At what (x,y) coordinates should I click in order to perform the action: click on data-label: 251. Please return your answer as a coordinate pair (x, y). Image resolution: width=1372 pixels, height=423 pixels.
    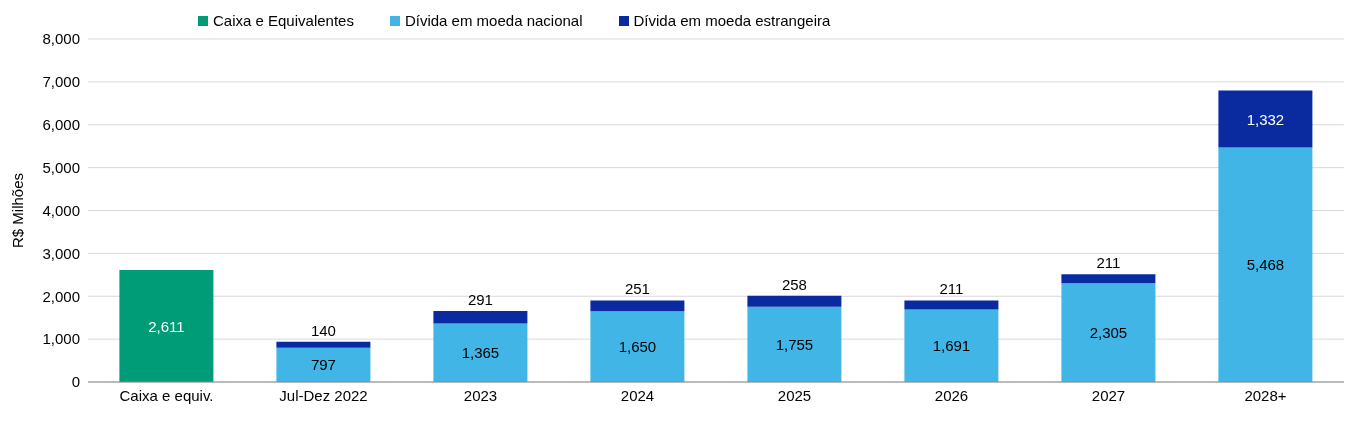
    Looking at the image, I should click on (637, 289).